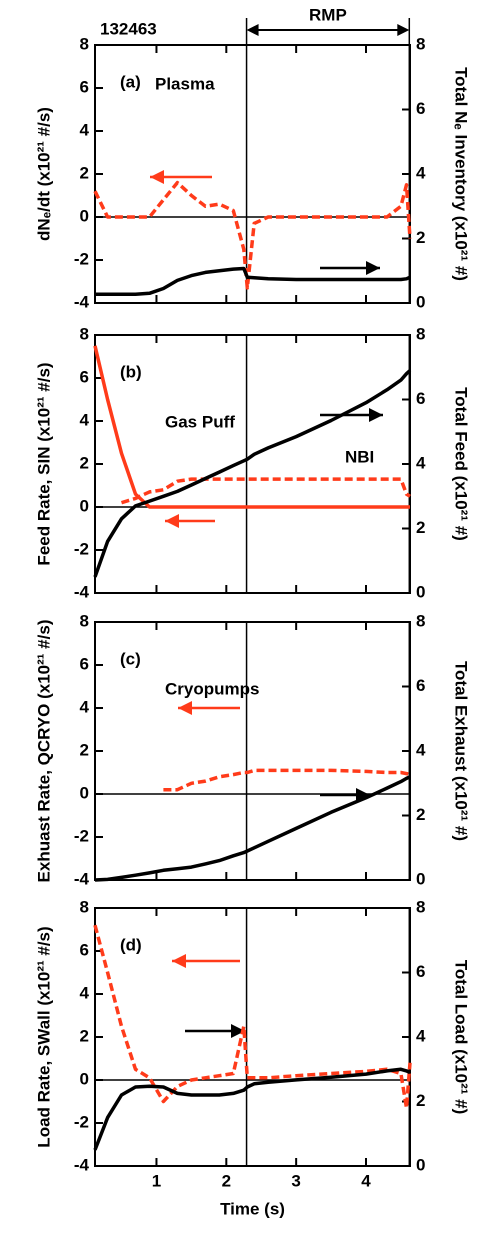 This screenshot has height=1237, width=482. Describe the element at coordinates (461, 751) in the screenshot. I see `y2-axis-label: Total Exhaust (x10²¹ #)` at that location.